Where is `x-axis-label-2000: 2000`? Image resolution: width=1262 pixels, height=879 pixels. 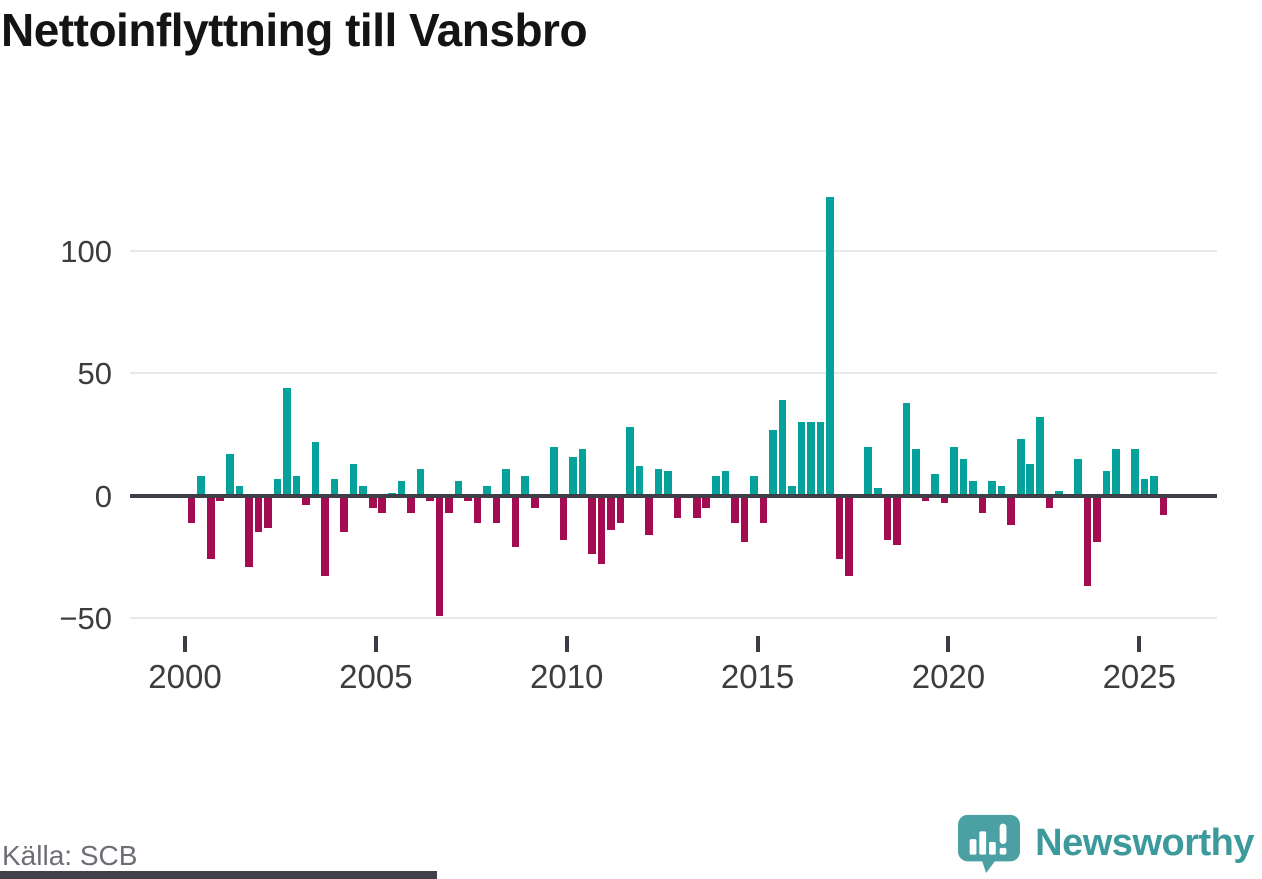
x-axis-label-2000: 2000 is located at coordinates (185, 676).